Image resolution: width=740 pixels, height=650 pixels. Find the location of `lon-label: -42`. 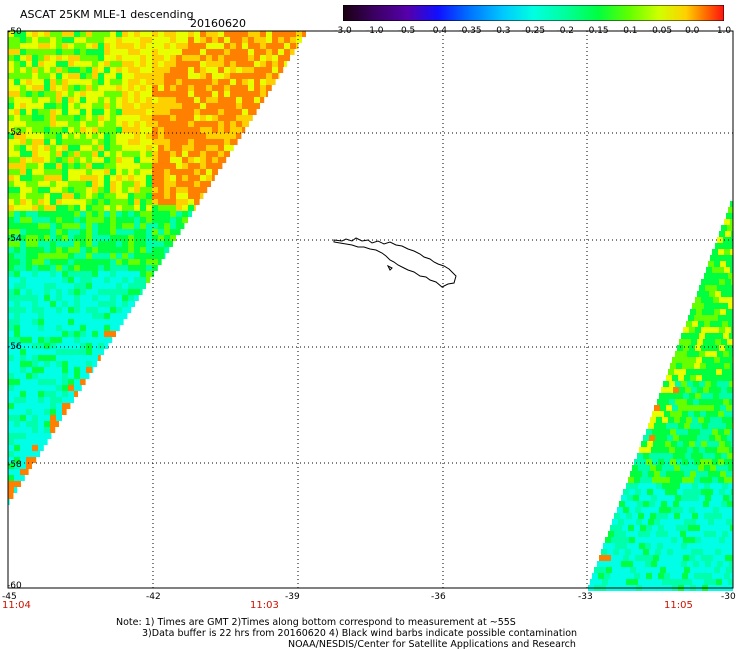

lon-label: -42 is located at coordinates (153, 597).